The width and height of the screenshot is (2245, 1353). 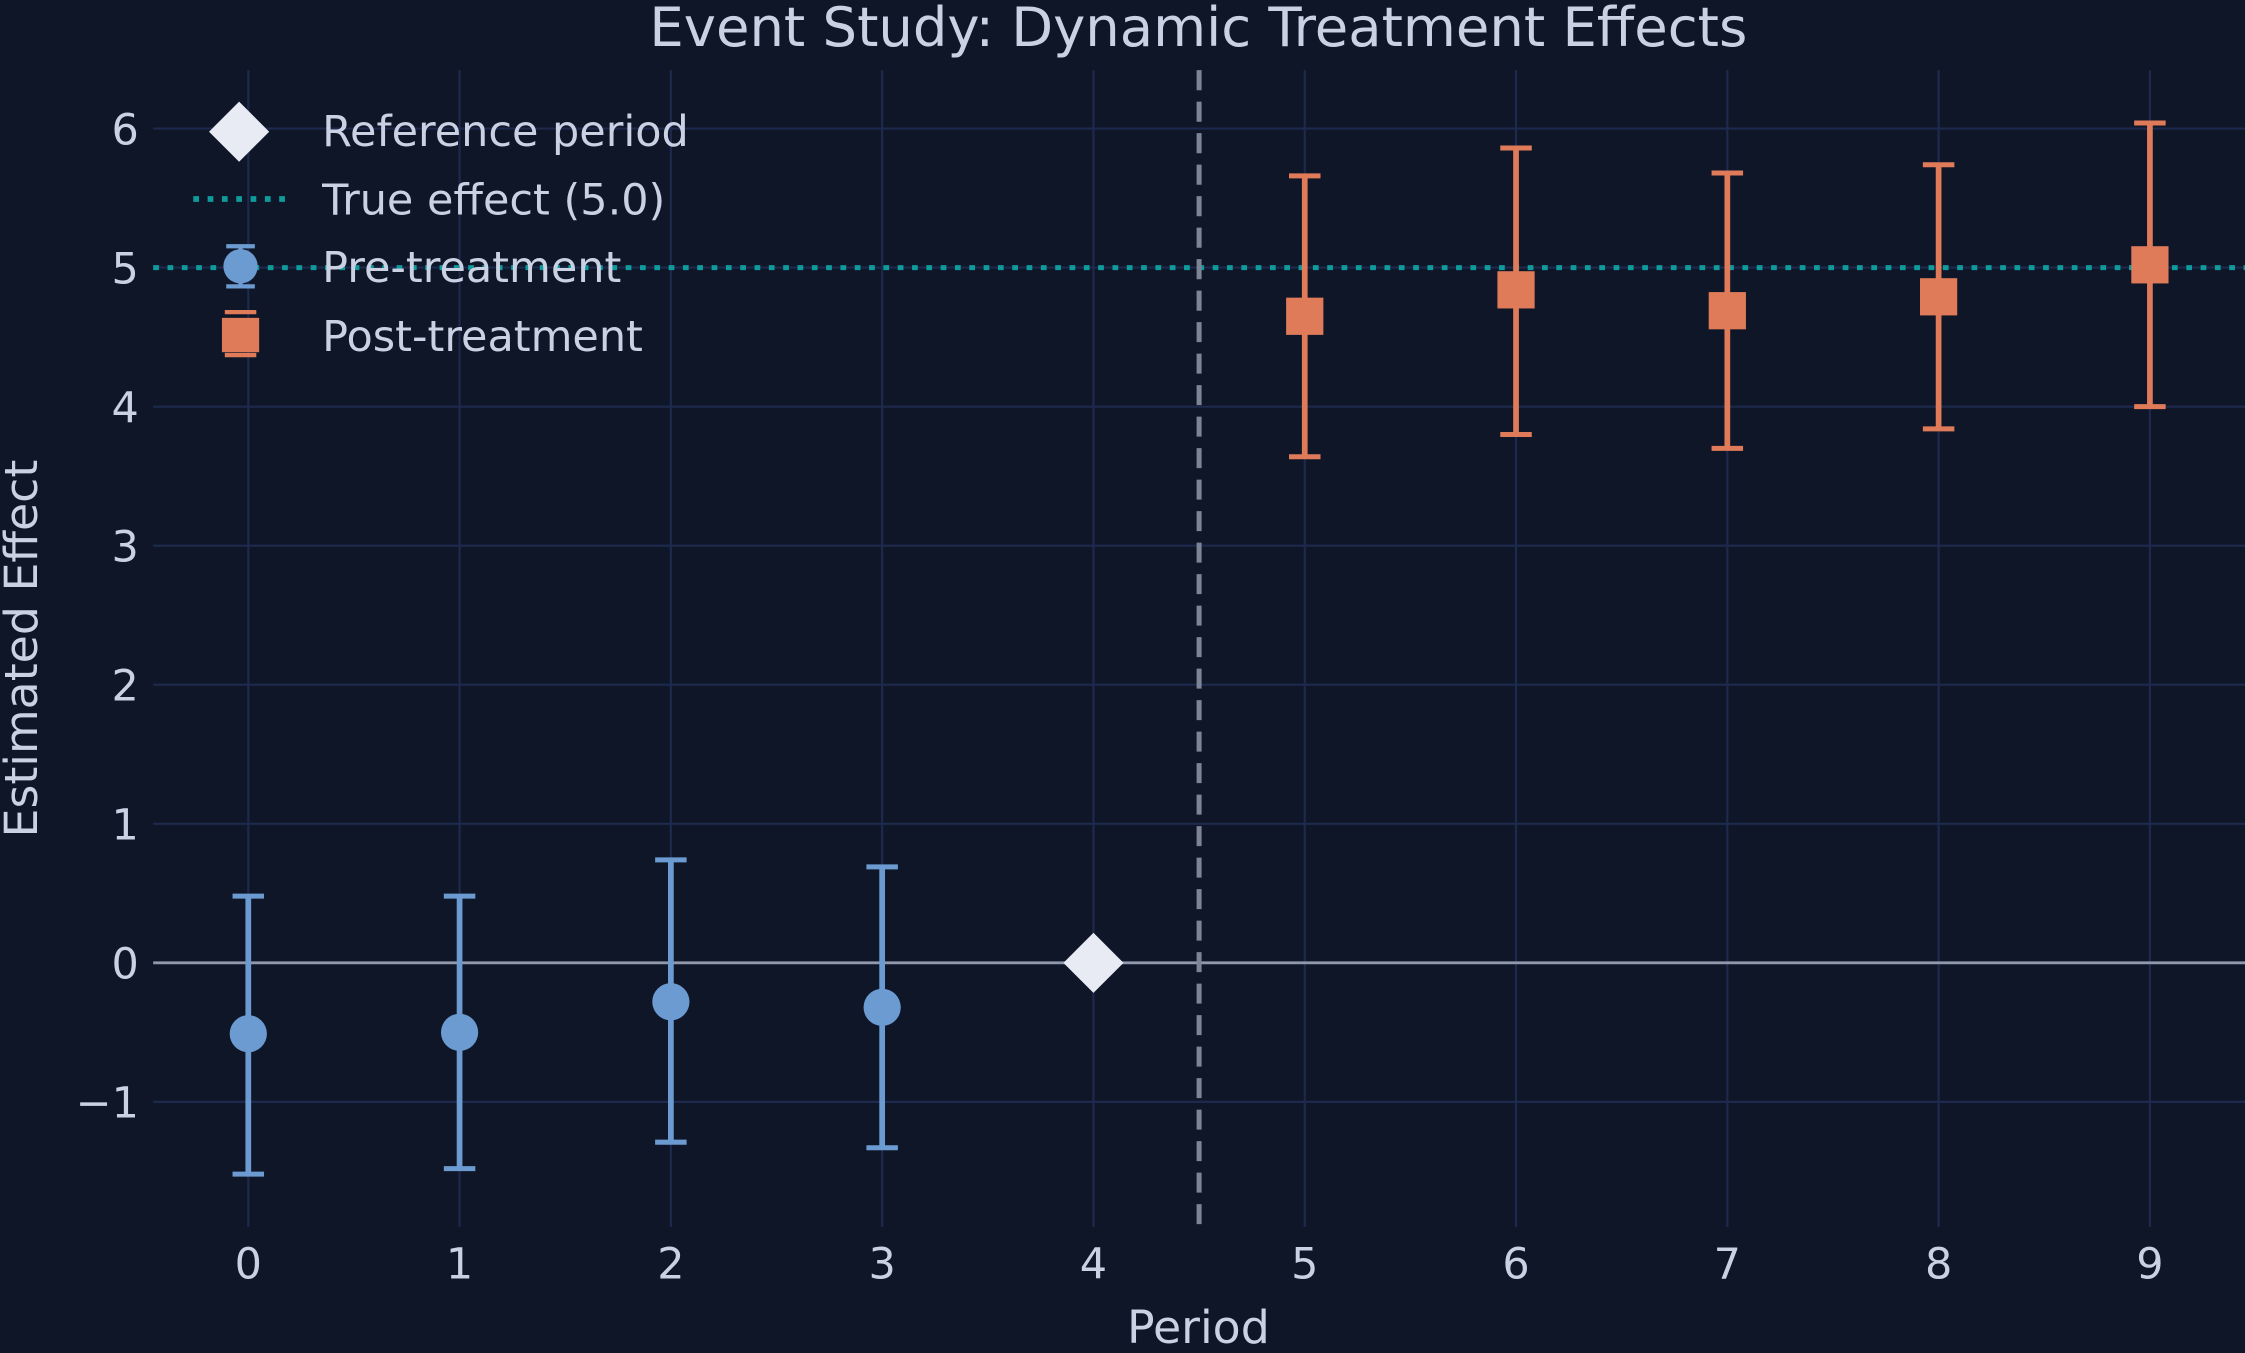 I want to click on y-tick-label: 0, so click(x=125, y=965).